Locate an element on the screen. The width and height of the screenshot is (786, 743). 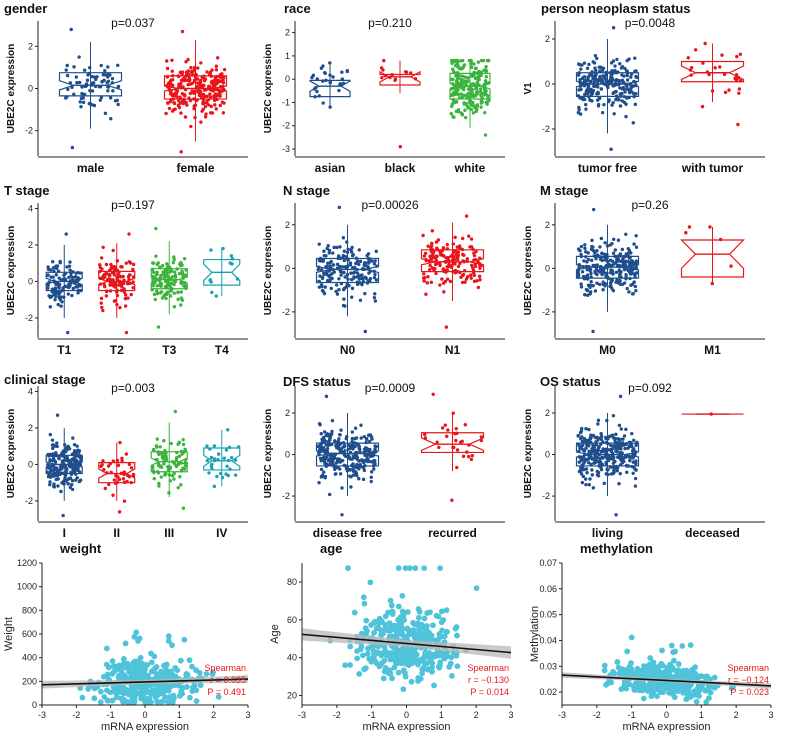
chart-3-y-tick-label: 2 is located at coordinates (30, 245).